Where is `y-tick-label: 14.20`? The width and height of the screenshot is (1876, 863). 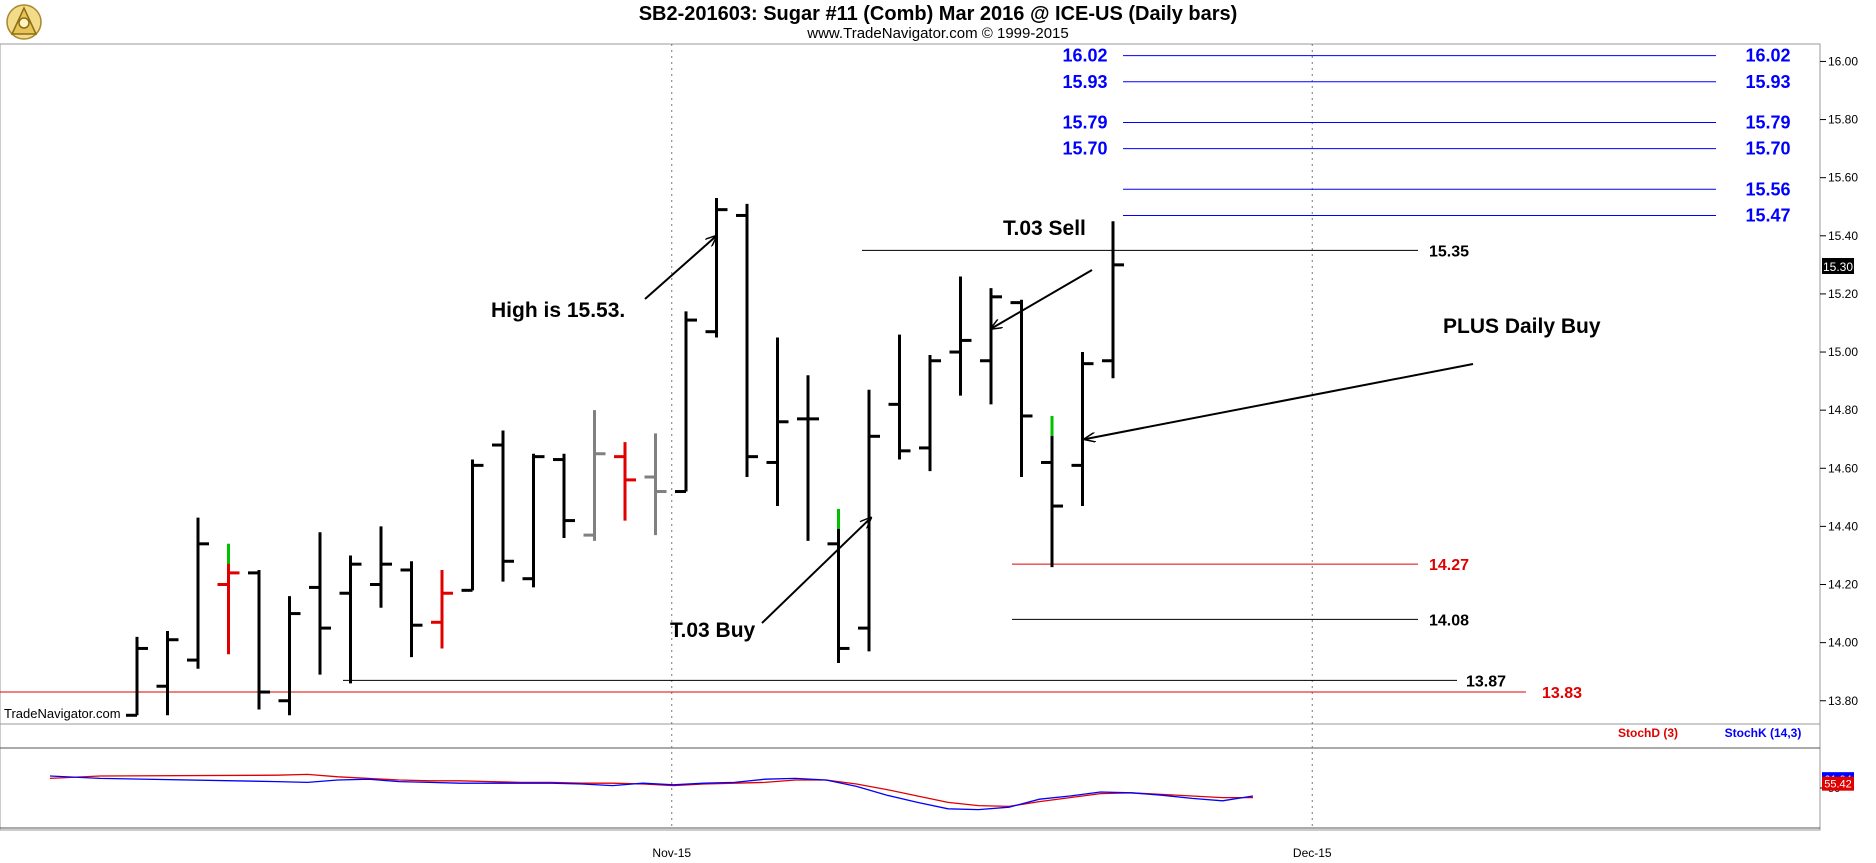
y-tick-label: 14.20 is located at coordinates (1843, 585).